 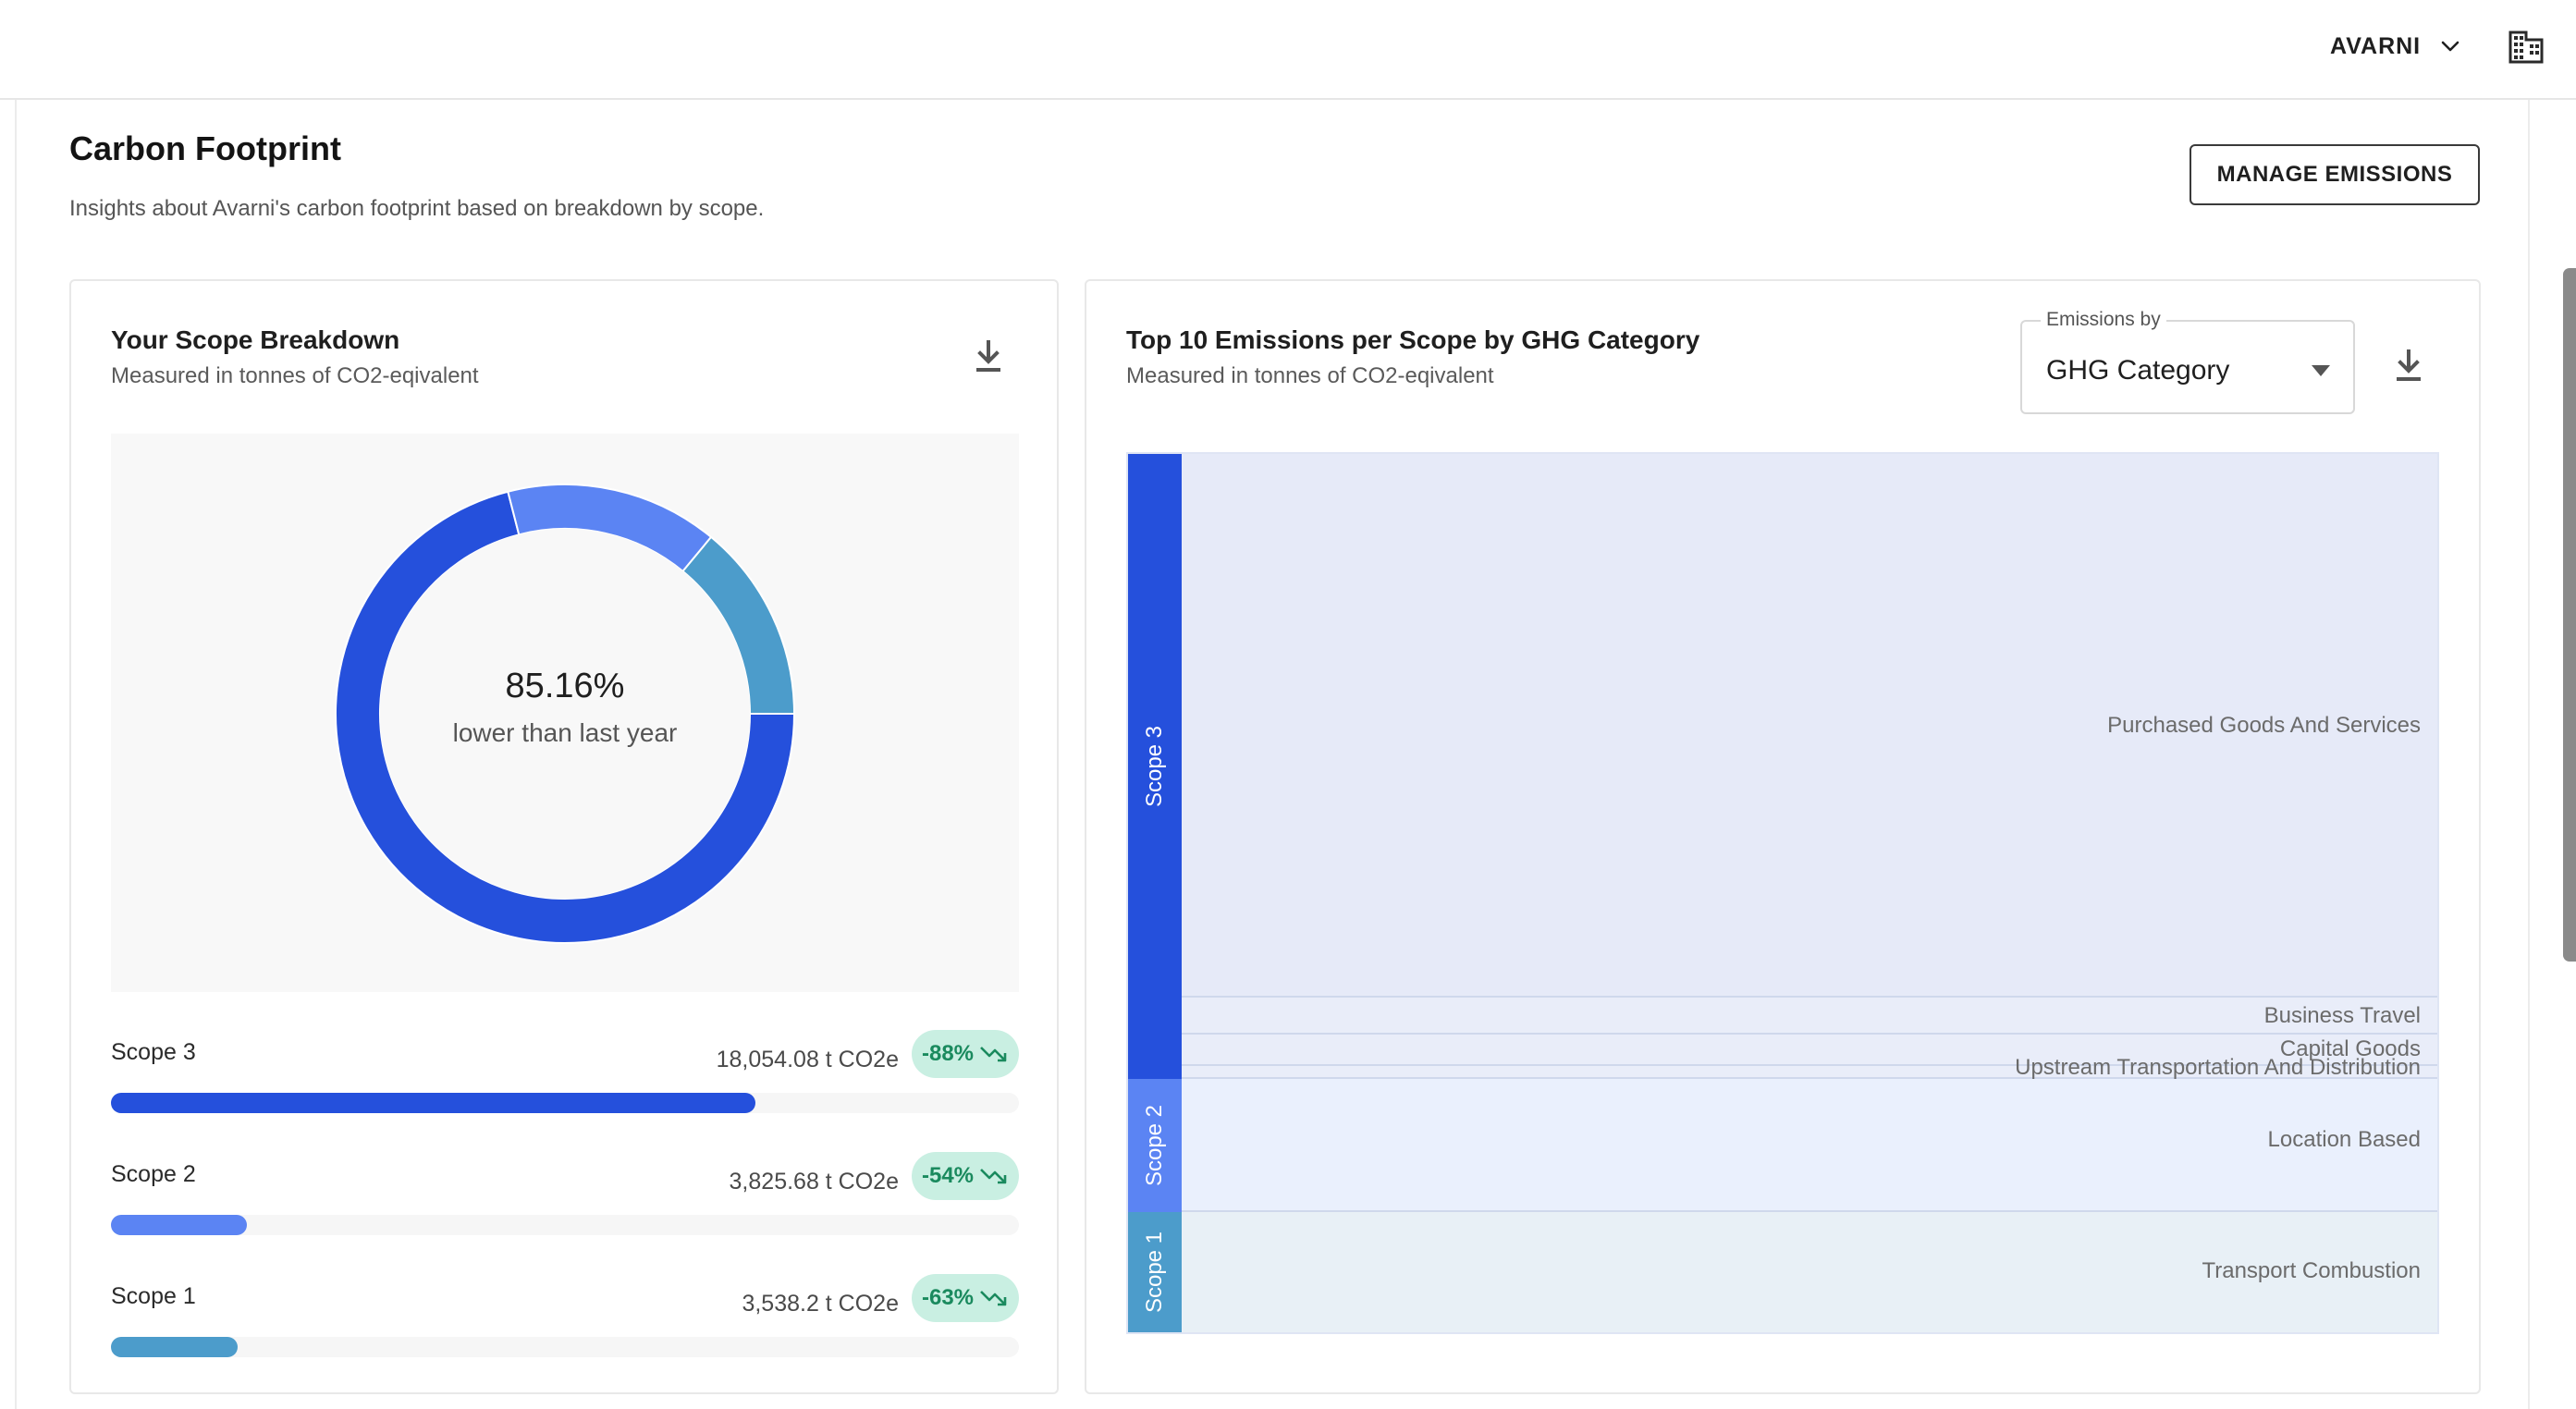 What do you see at coordinates (948, 1053) in the screenshot?
I see `change-percent: -88%` at bounding box center [948, 1053].